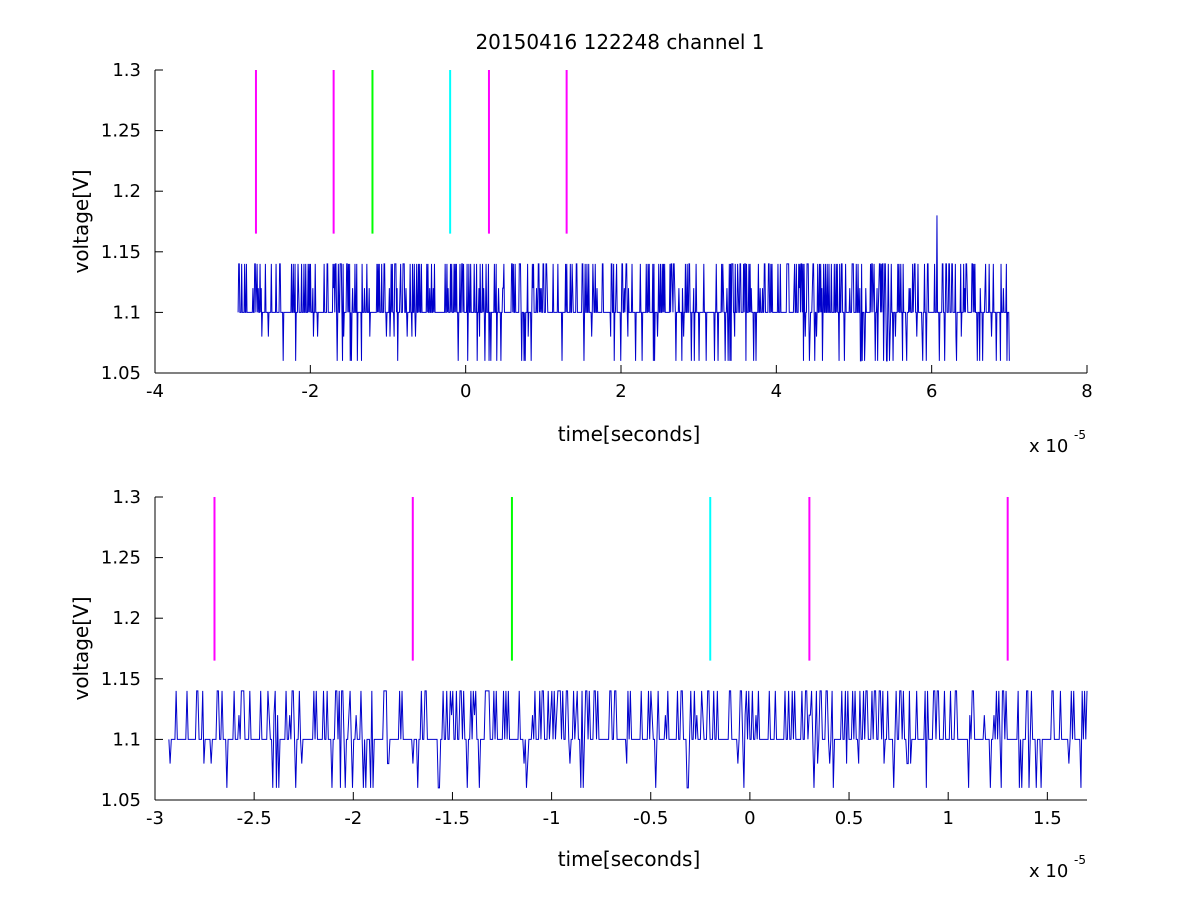 This screenshot has width=1200, height=901. What do you see at coordinates (931, 391) in the screenshot?
I see `x-tick-label: 6` at bounding box center [931, 391].